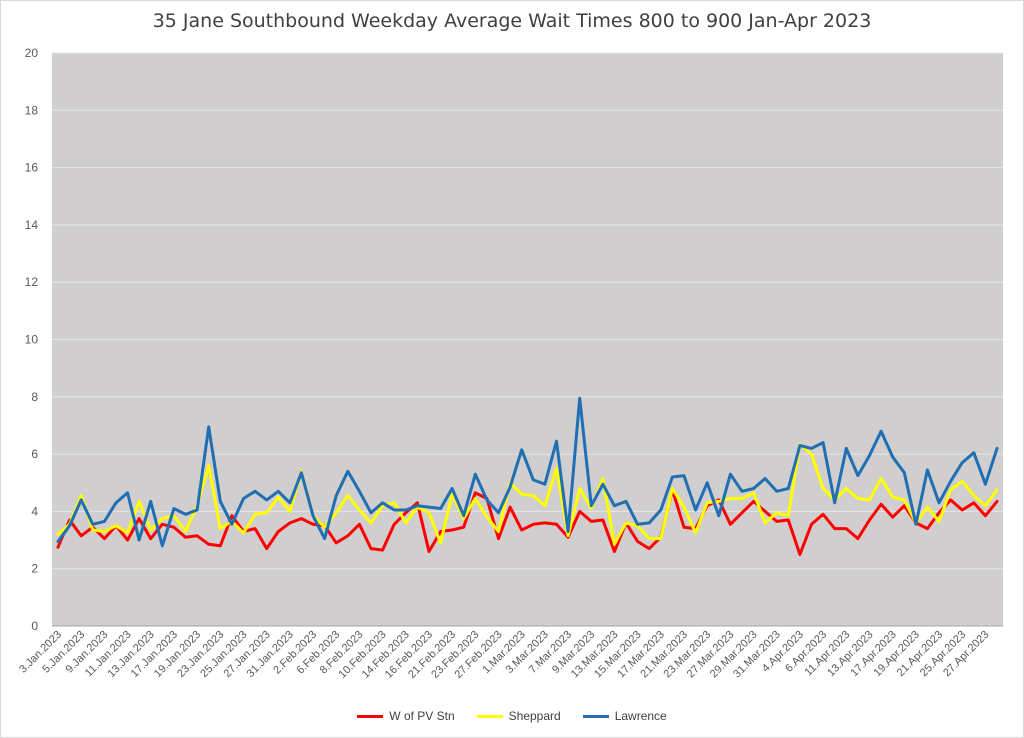 The width and height of the screenshot is (1024, 738). Describe the element at coordinates (640, 716) in the screenshot. I see `legend-label: Lawrence` at that location.